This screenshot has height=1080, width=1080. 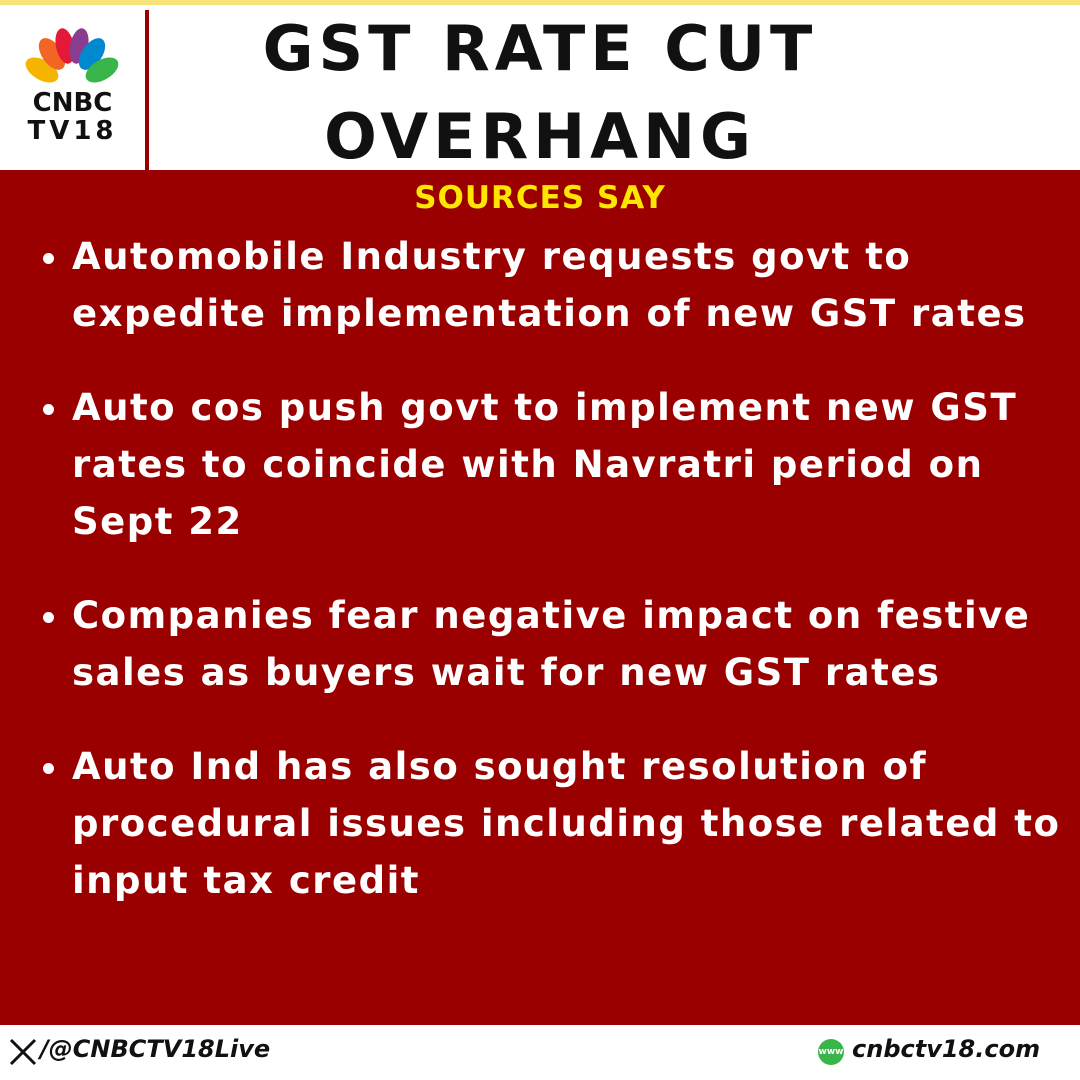 I want to click on subtitle: SOURCES SAY, so click(x=540, y=198).